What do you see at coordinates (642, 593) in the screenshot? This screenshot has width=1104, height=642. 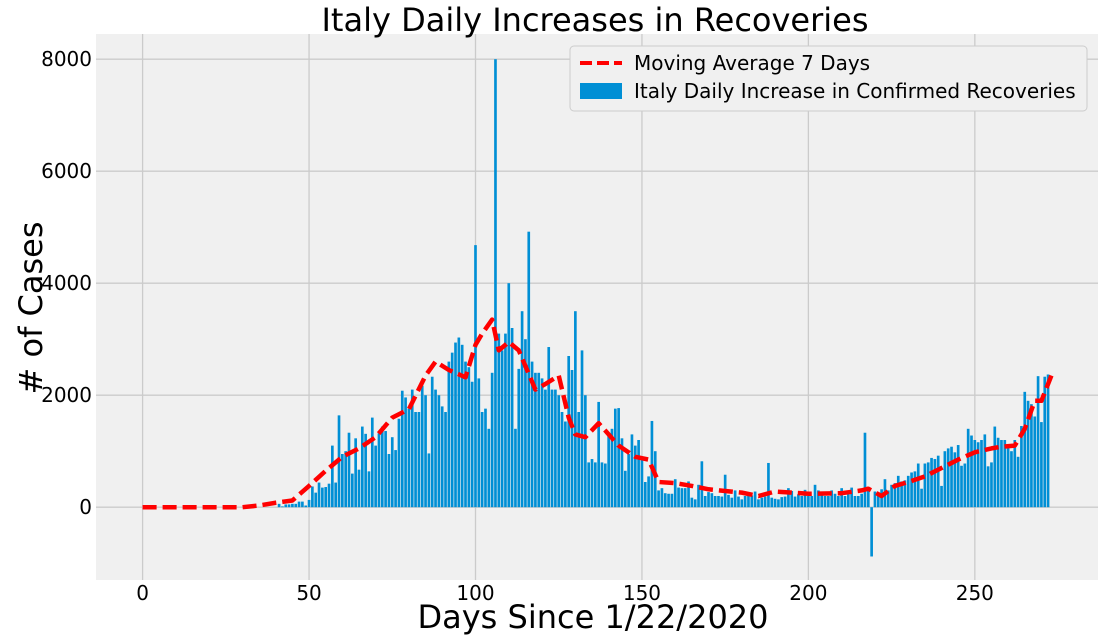 I see `x-tick-label: 150` at bounding box center [642, 593].